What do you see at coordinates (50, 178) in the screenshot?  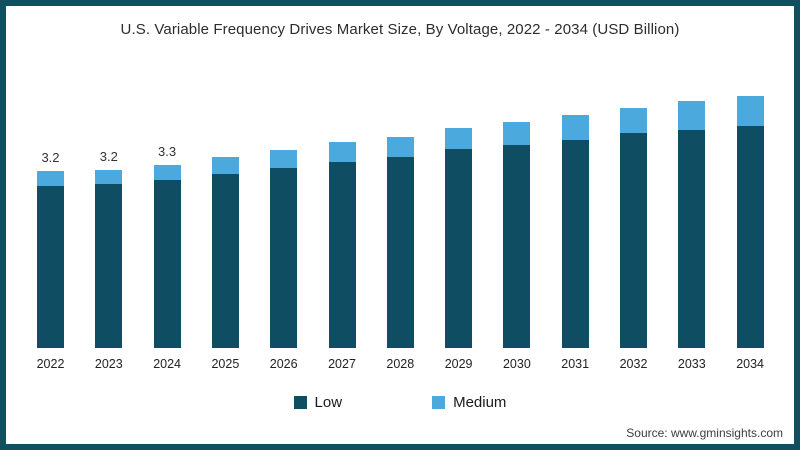 I see `bar-segment-medium-2022` at bounding box center [50, 178].